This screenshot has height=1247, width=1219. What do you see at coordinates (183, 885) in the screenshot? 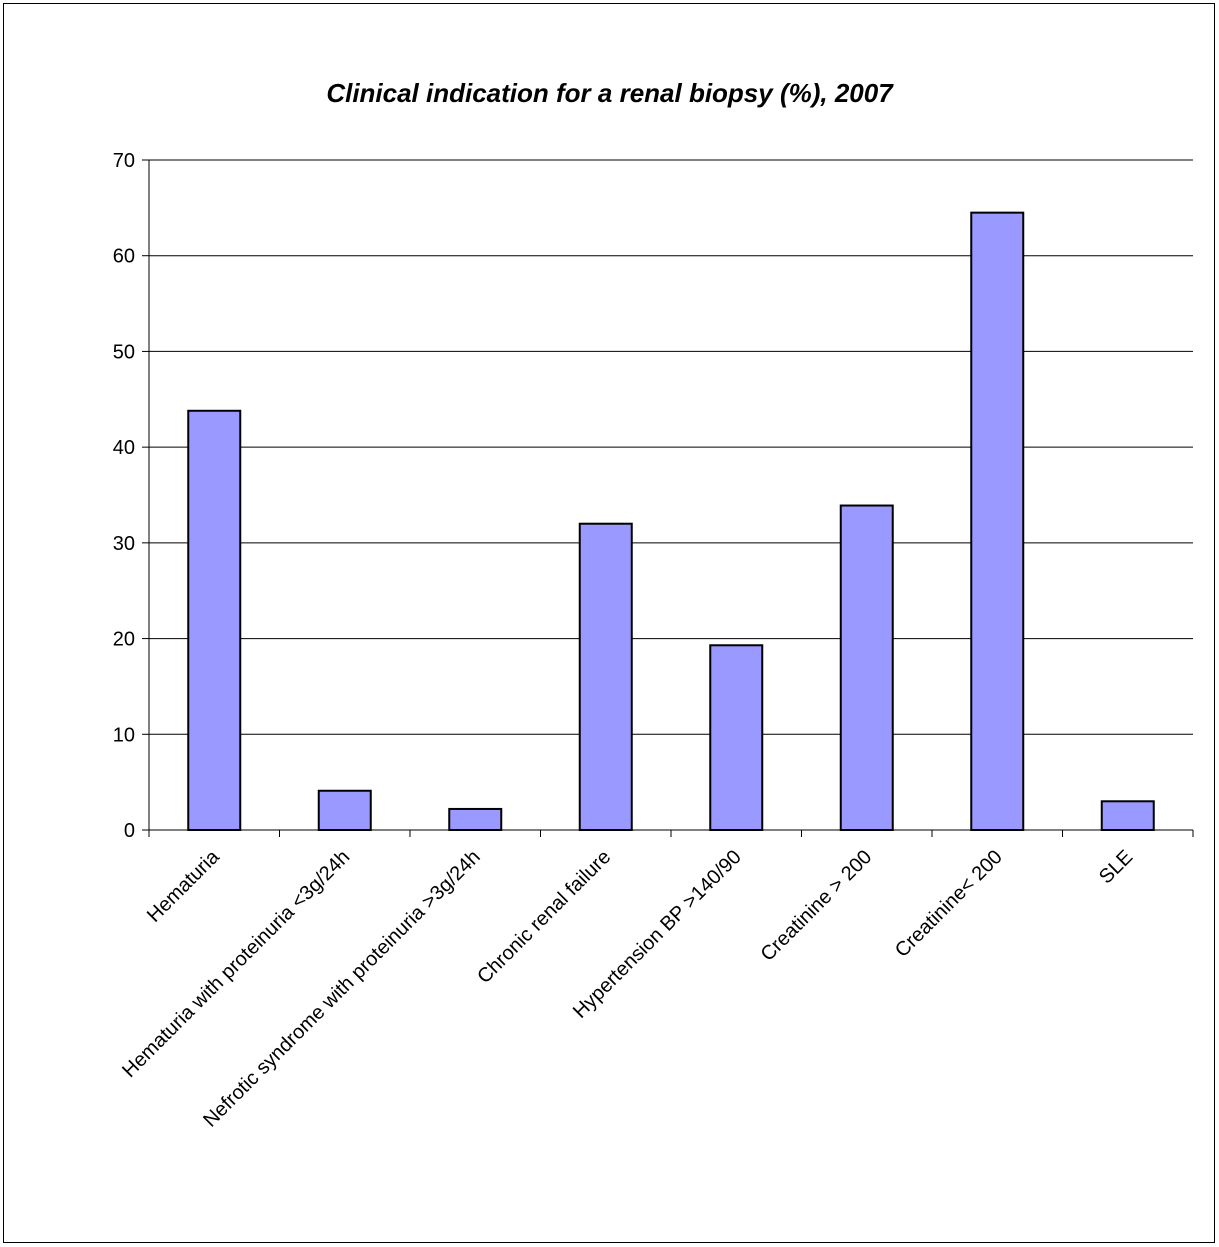
I see `x-tick-label: Hematuria` at bounding box center [183, 885].